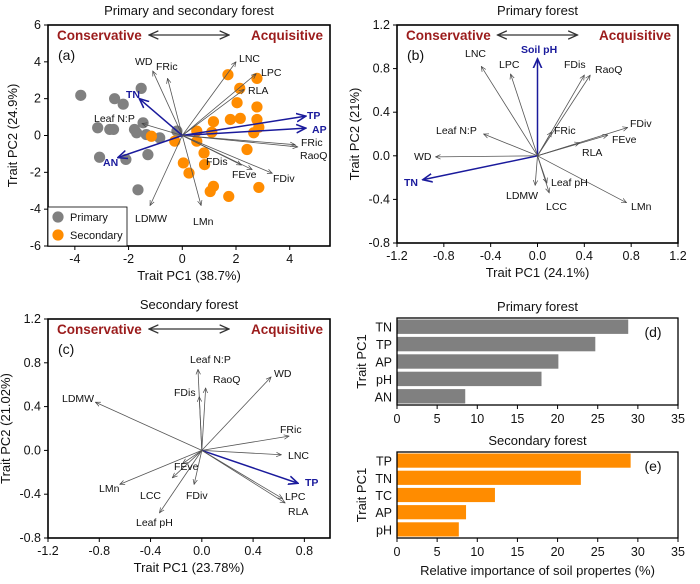 The height and width of the screenshot is (584, 700). What do you see at coordinates (66, 349) in the screenshot?
I see `panel-label: (c)` at bounding box center [66, 349].